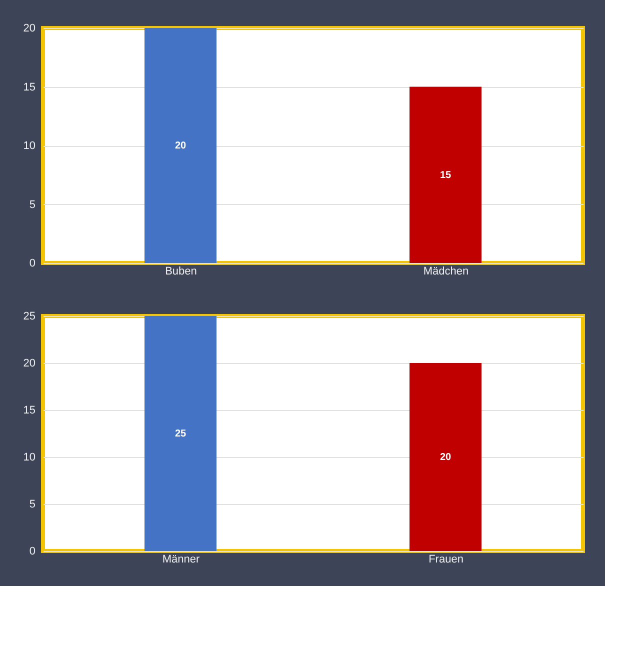 Image resolution: width=628 pixels, height=650 pixels. Describe the element at coordinates (446, 560) in the screenshot. I see `x-tick-label: Frauen` at that location.